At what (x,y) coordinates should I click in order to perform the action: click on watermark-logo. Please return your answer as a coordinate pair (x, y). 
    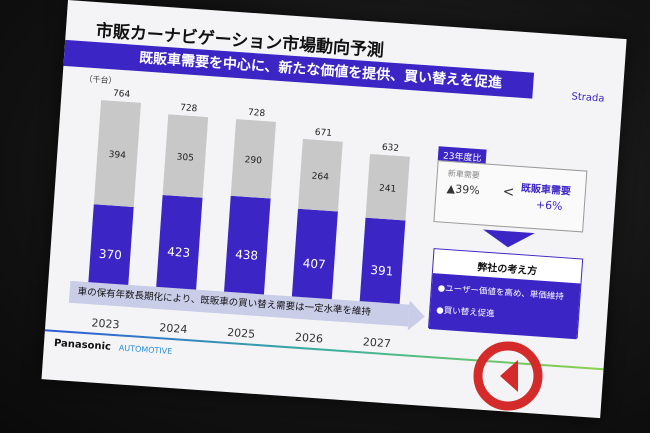
    Looking at the image, I should click on (508, 376).